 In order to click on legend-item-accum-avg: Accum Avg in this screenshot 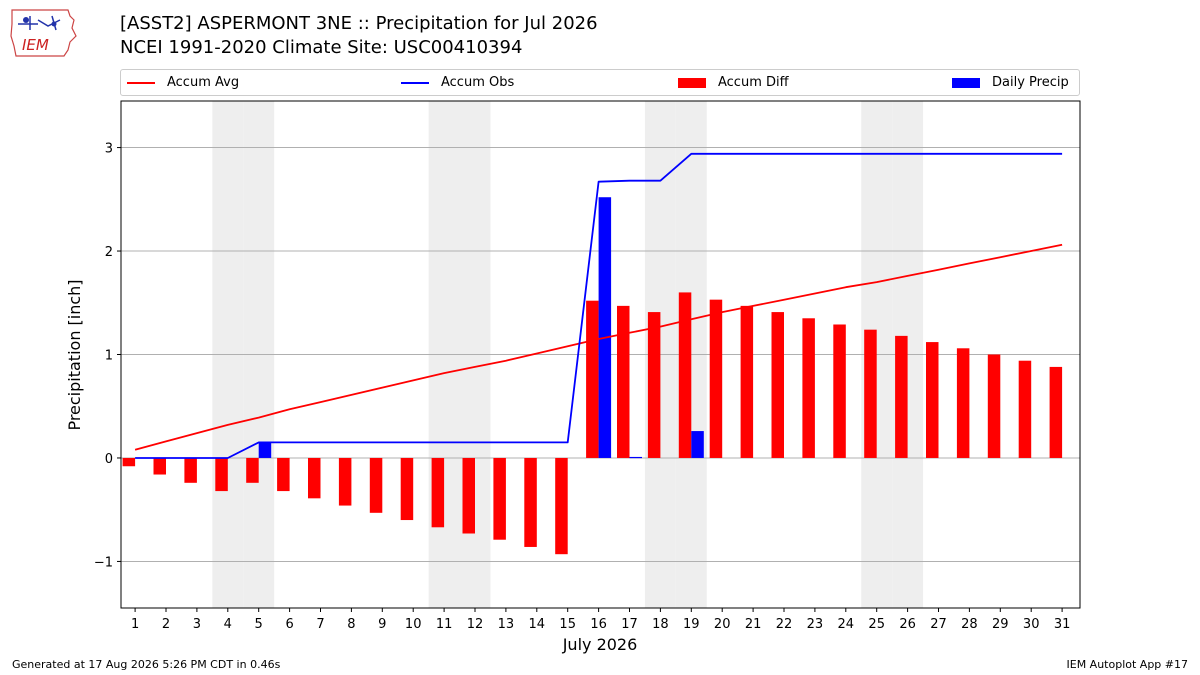, I will do `click(183, 82)`.